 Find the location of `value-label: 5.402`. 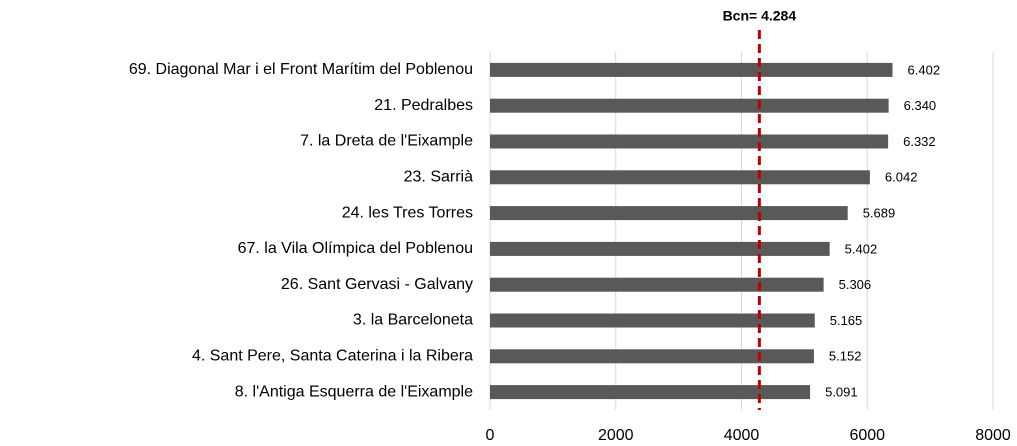

value-label: 5.402 is located at coordinates (861, 248).